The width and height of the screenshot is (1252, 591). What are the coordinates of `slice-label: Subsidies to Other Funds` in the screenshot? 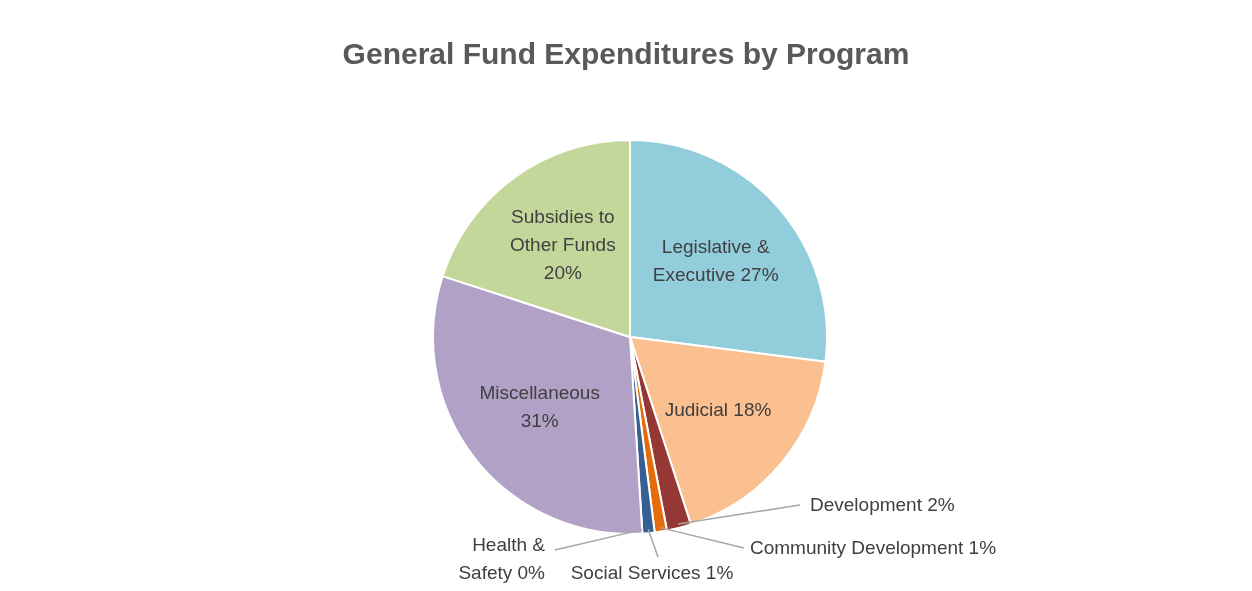 It's located at (563, 230).